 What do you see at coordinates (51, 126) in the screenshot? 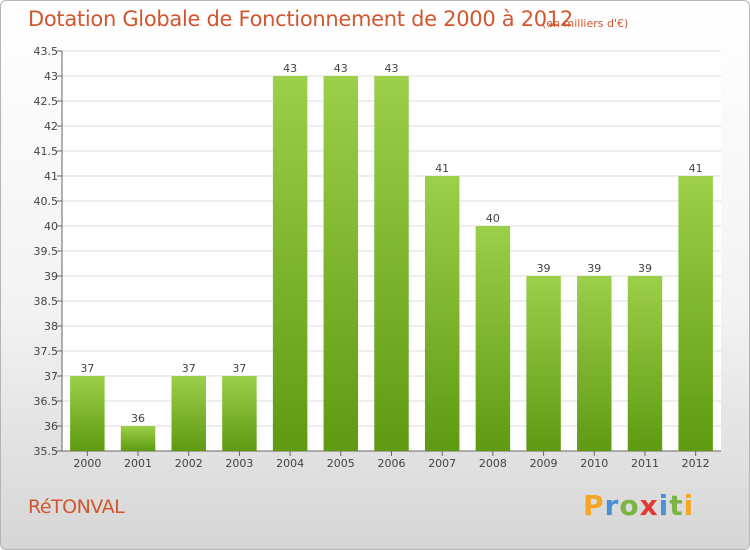
I see `y-tick-label: 42` at bounding box center [51, 126].